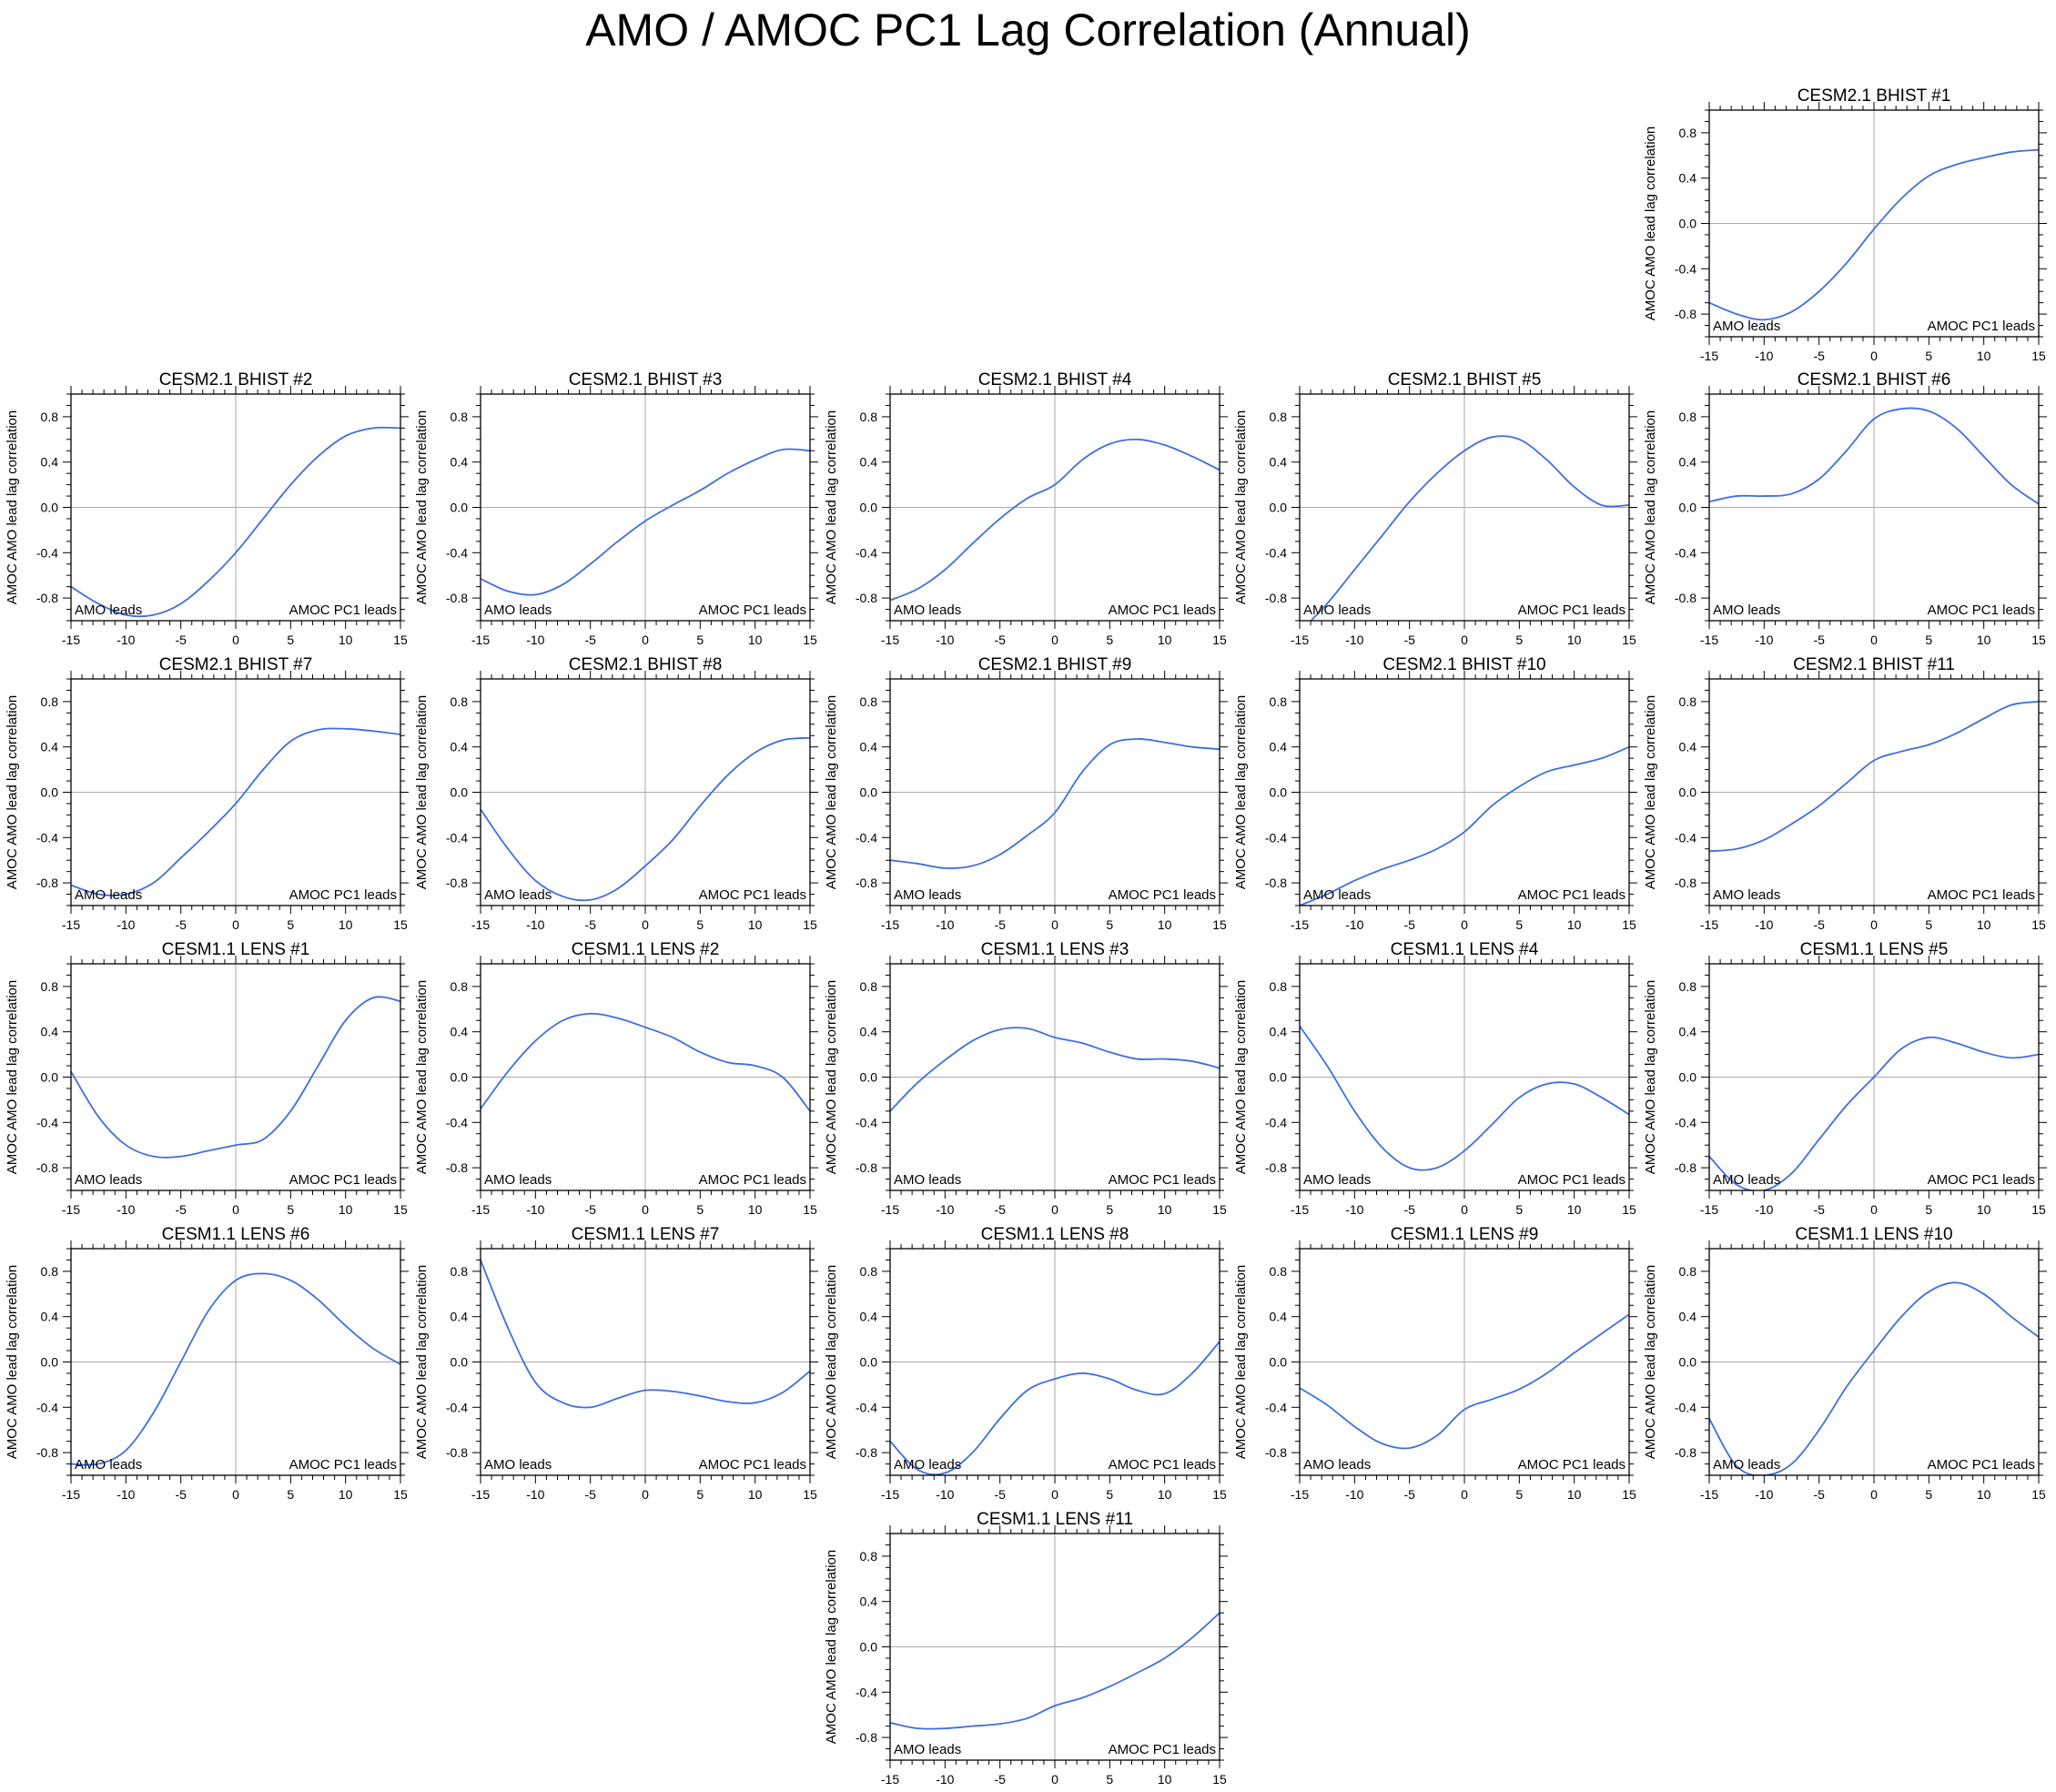  I want to click on x-tick-label: 15, so click(2039, 640).